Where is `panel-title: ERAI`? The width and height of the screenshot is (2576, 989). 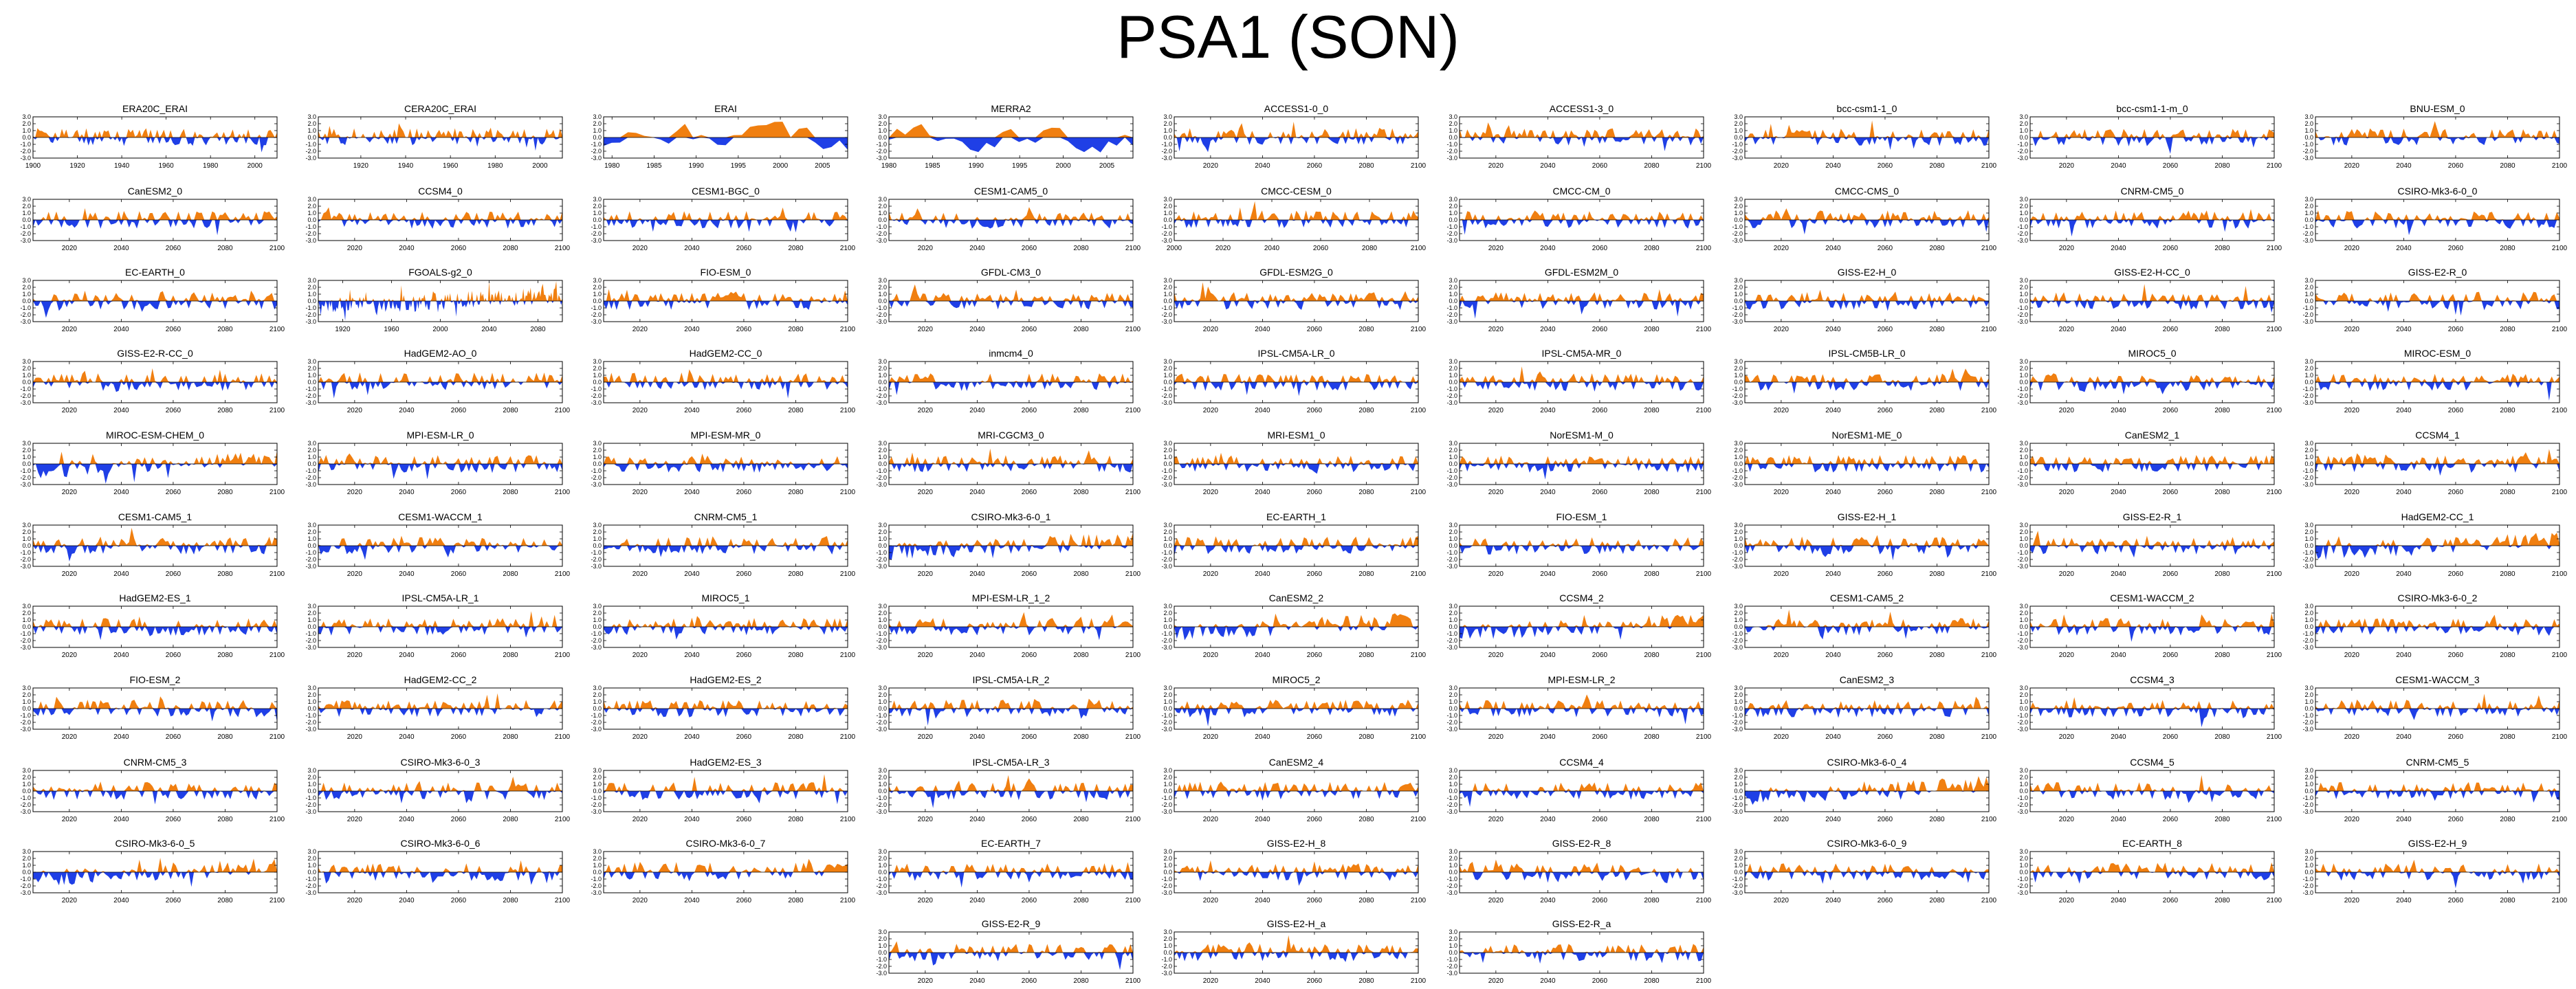 panel-title: ERAI is located at coordinates (725, 109).